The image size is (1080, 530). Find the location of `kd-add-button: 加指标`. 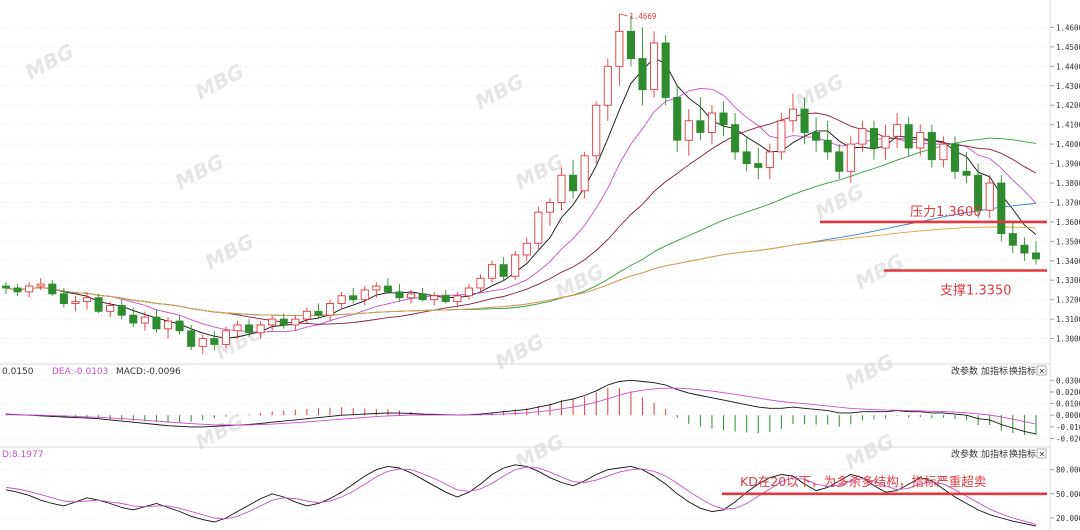

kd-add-button: 加指标 is located at coordinates (994, 454).